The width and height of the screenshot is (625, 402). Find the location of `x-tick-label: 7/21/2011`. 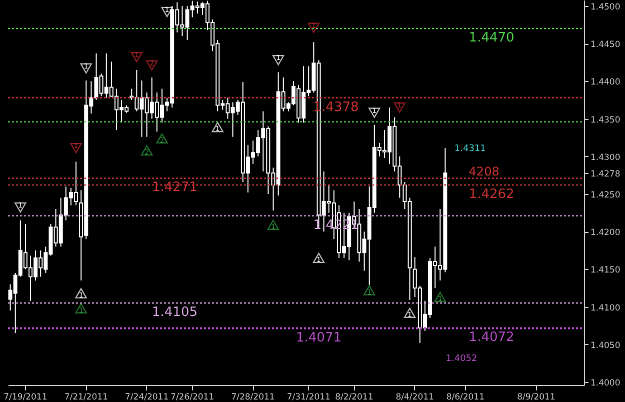

x-tick-label: 7/21/2011 is located at coordinates (86, 397).